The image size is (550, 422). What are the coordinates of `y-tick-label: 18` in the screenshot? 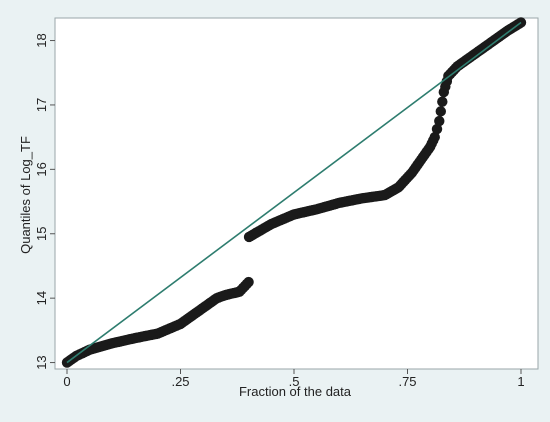 It's located at (41, 40).